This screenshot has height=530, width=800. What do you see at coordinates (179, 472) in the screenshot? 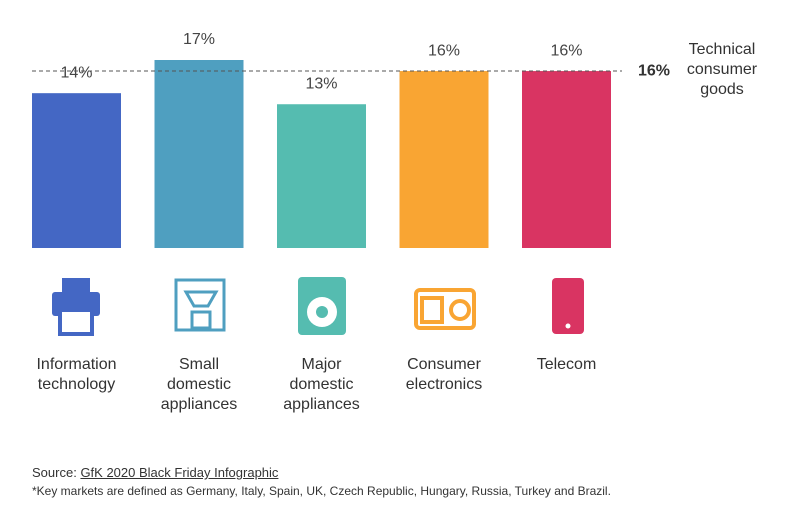
I see `source-link: GfK 2020 Black Friday Infographic` at bounding box center [179, 472].